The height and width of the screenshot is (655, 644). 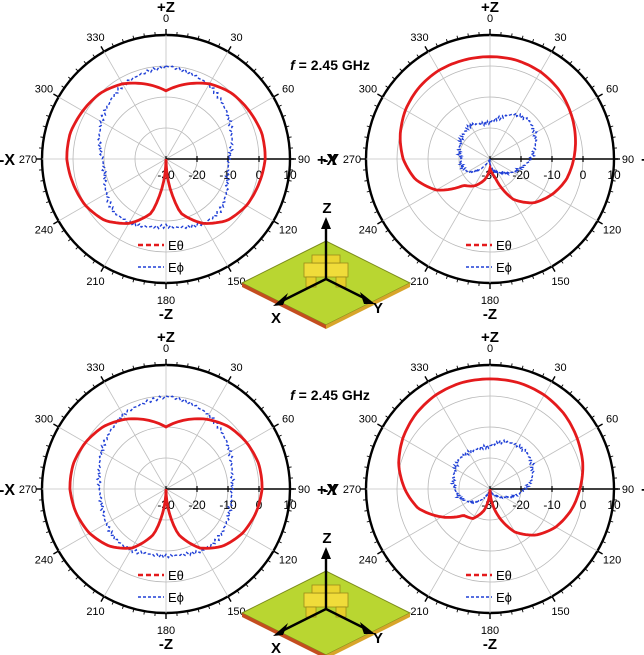 I want to click on plot-bottom-yz-radial-tick-label: 0, so click(x=583, y=505).